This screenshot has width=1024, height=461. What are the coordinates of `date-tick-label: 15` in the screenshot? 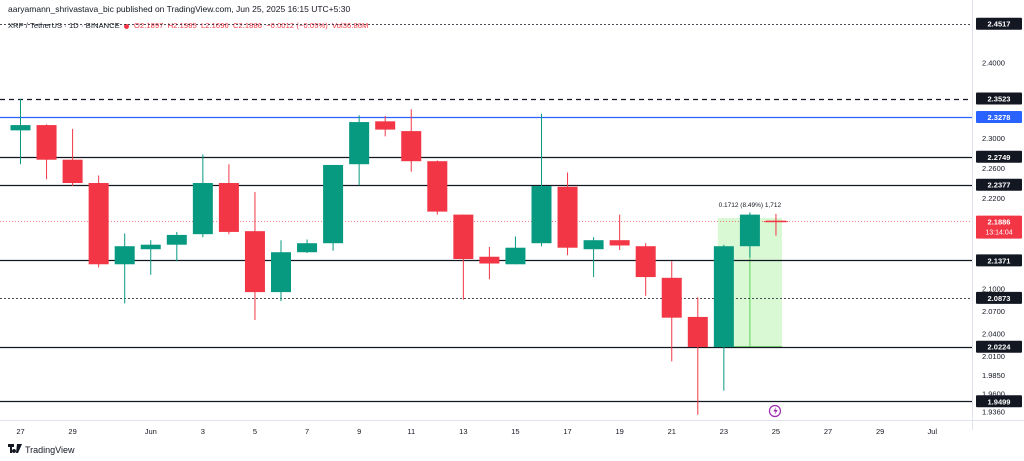 It's located at (515, 431).